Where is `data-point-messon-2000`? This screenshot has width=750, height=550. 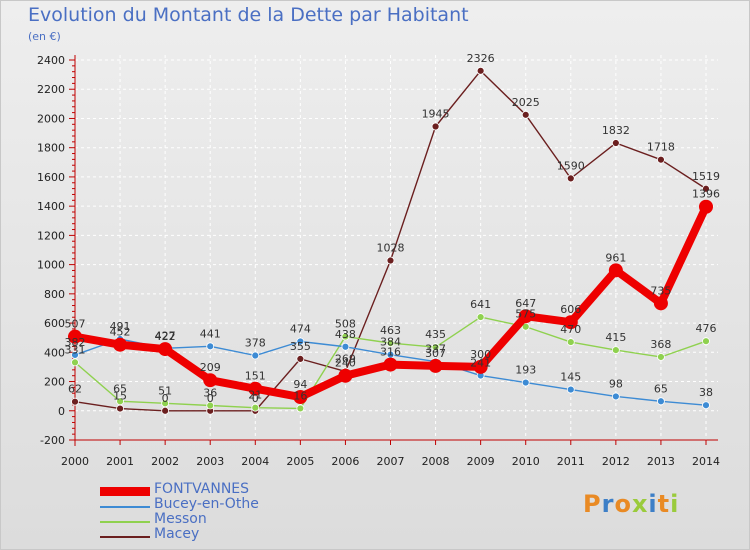 data-point-messon-2000 is located at coordinates (75, 362).